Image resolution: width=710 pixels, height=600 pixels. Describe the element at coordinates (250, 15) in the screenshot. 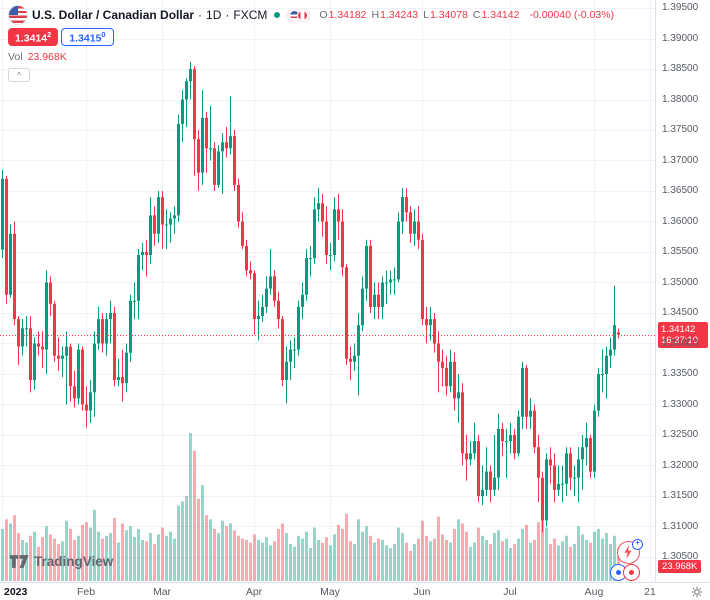

I see `exchange-label: FXCM` at that location.